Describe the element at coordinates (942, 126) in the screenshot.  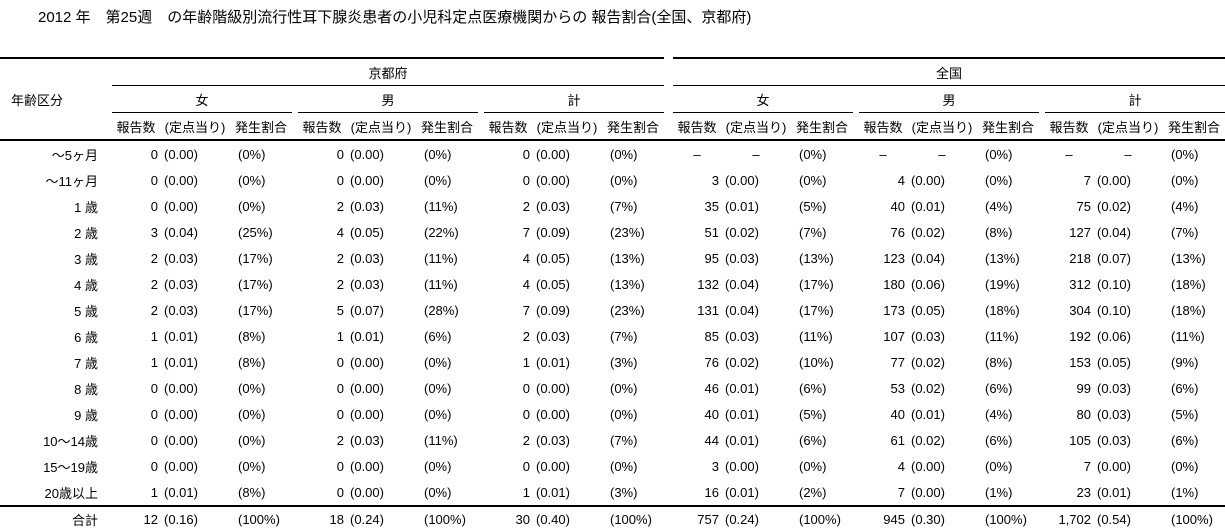
I see `metric-header-per-sentinel: (定点当り)` at that location.